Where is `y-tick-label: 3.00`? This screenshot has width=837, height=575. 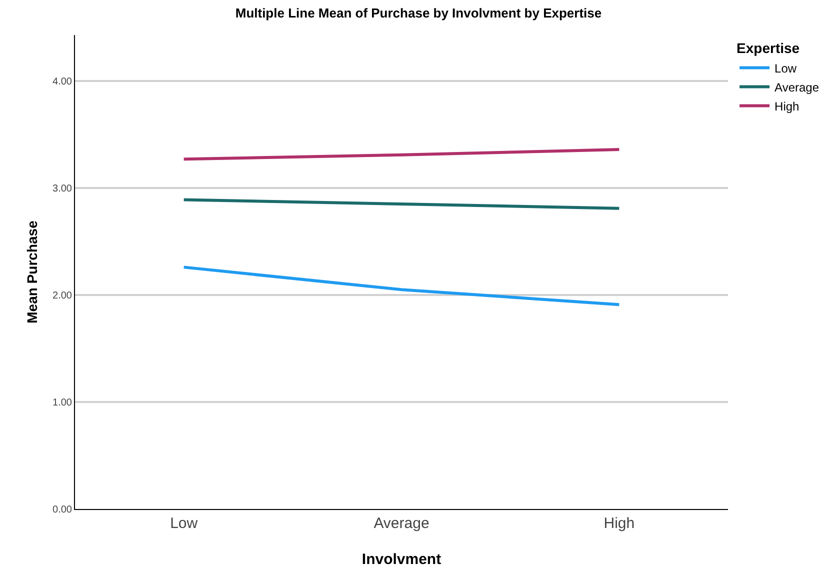
y-tick-label: 3.00 is located at coordinates (62, 189).